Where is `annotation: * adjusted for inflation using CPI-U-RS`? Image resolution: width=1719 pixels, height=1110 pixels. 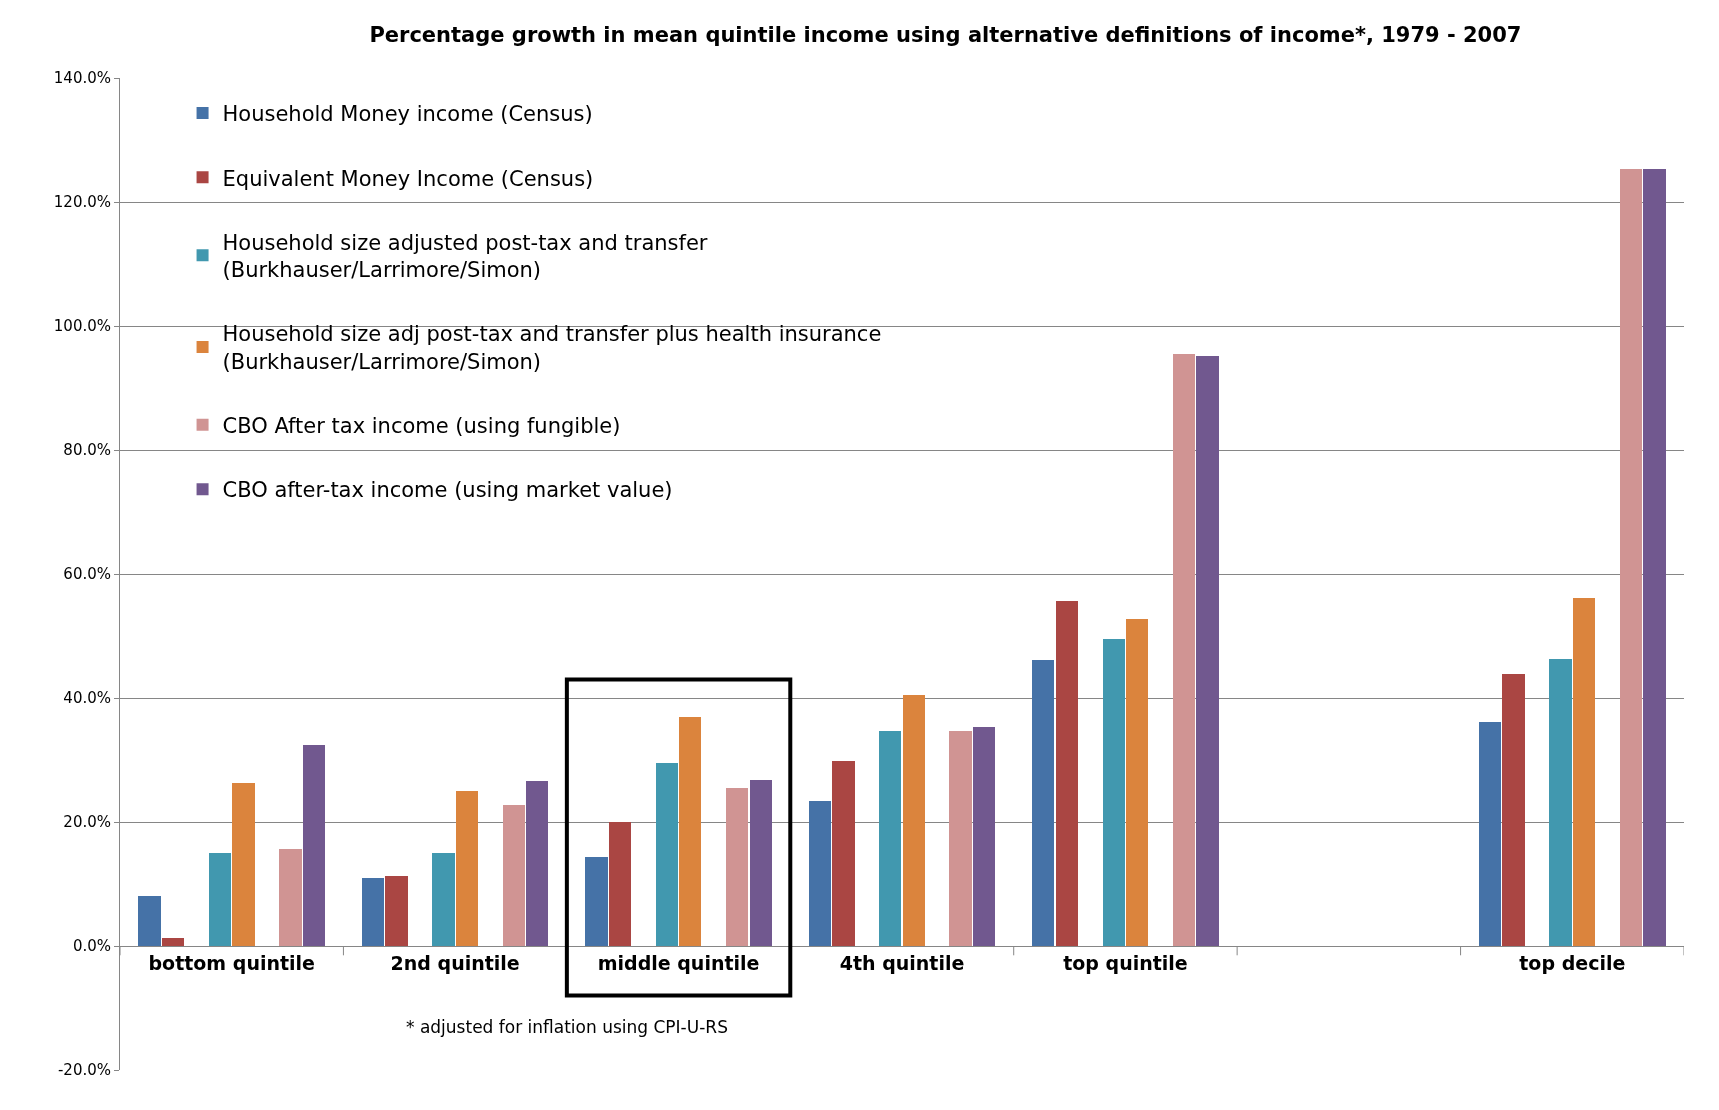 annotation: * adjusted for inflation using CPI-U-RS is located at coordinates (567, 1027).